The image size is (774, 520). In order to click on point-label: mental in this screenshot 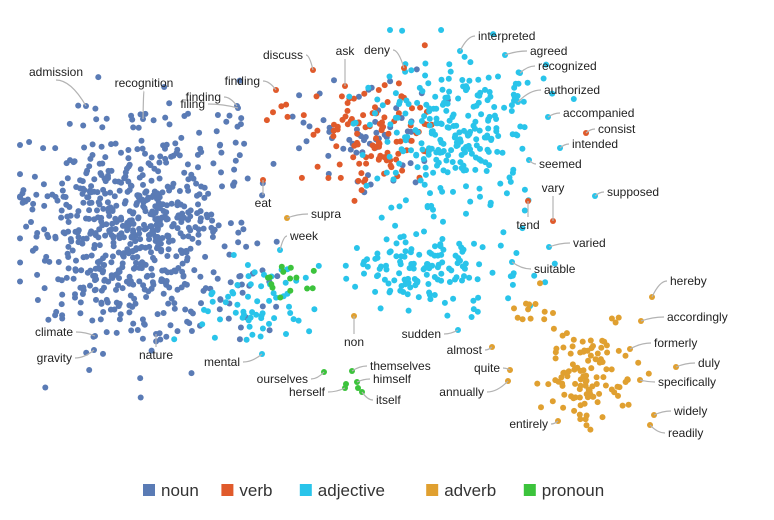, I will do `click(222, 362)`.